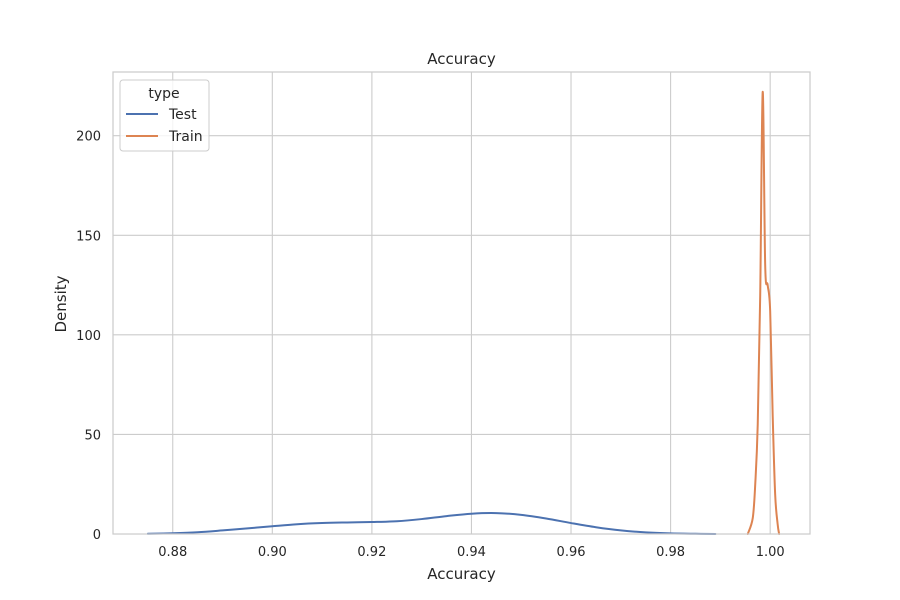 The image size is (900, 600). What do you see at coordinates (431, 523) in the screenshot?
I see `series-line-test` at bounding box center [431, 523].